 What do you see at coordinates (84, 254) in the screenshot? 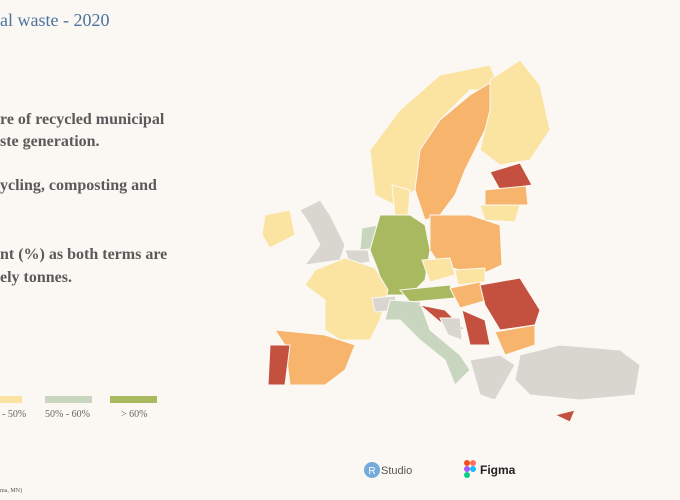
I see `description-line: nt (%) as both terms are` at bounding box center [84, 254].